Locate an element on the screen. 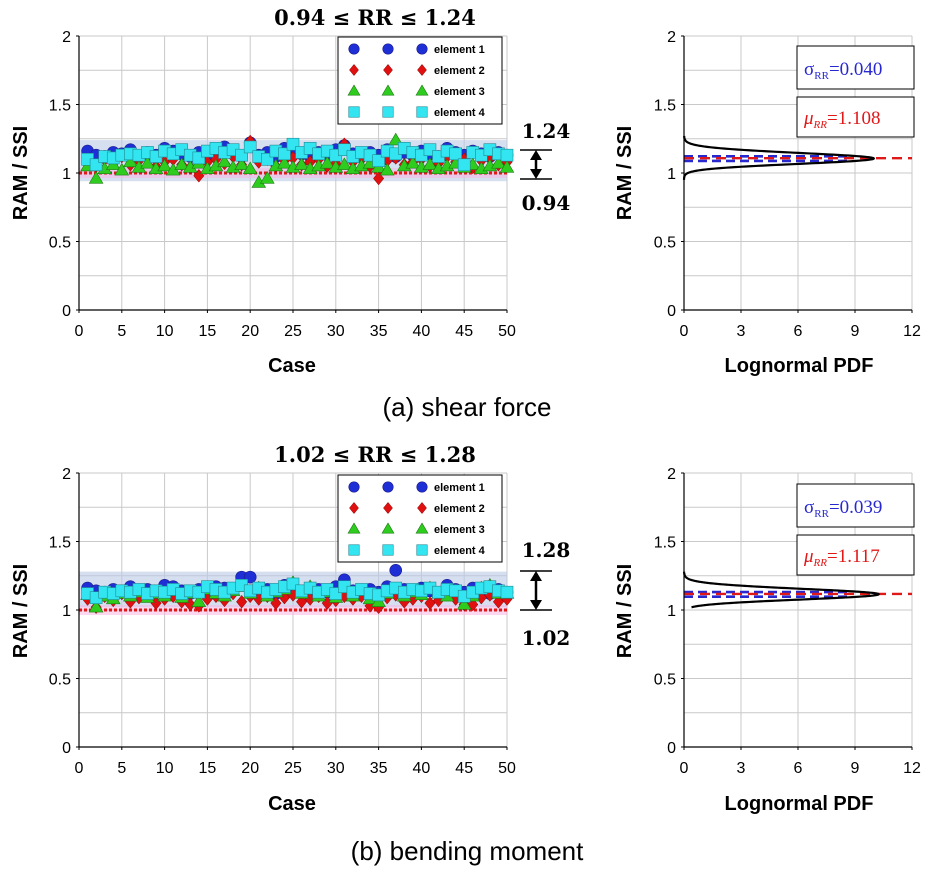 The image size is (934, 872). mu-value: =1.117 is located at coordinates (853, 556).